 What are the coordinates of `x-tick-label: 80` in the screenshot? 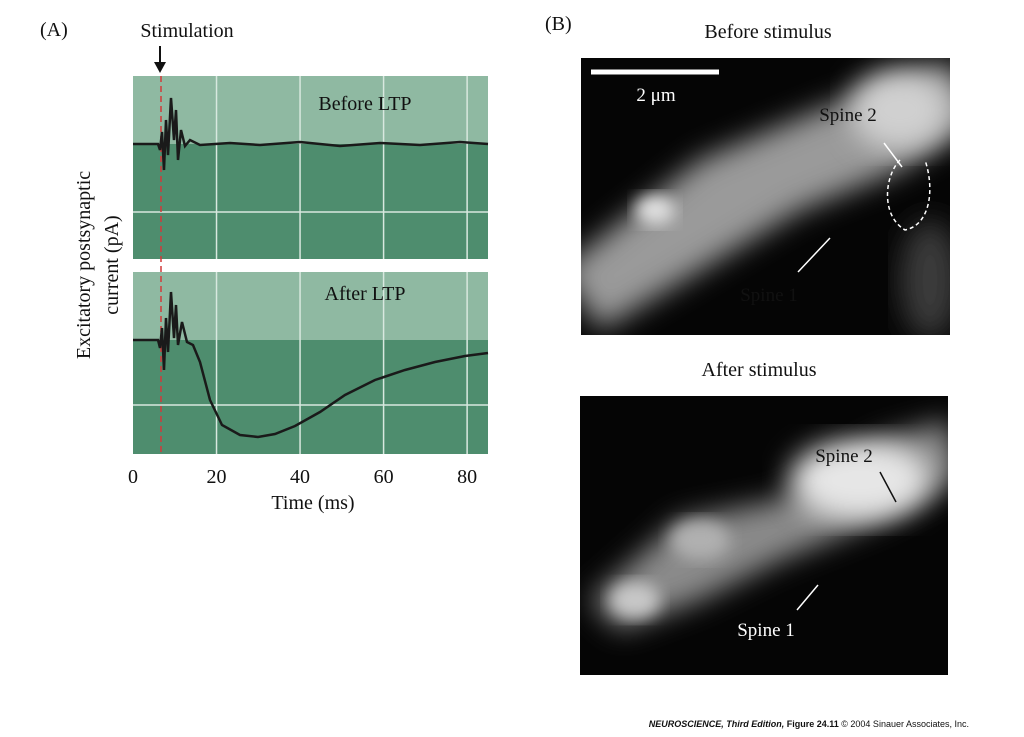 It's located at (467, 477).